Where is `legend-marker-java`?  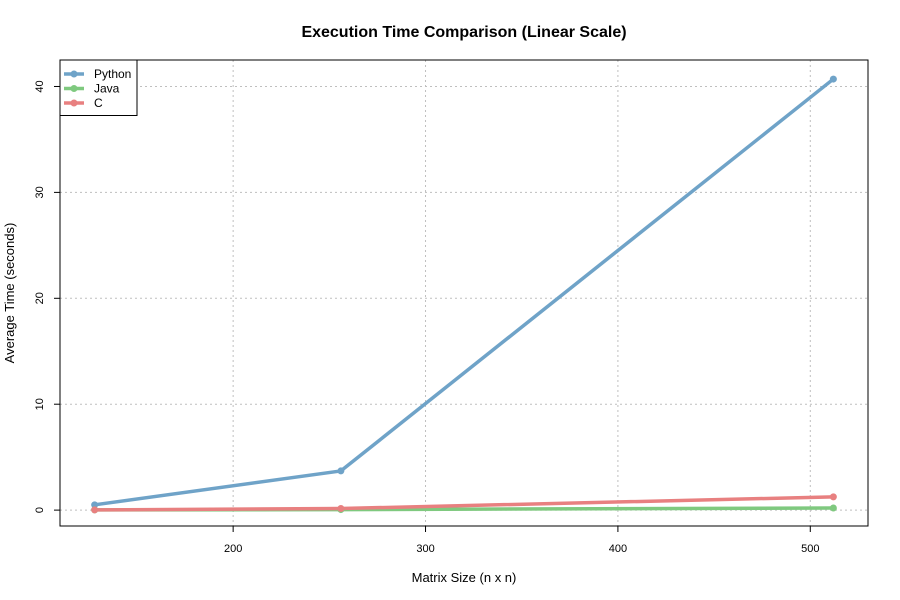 legend-marker-java is located at coordinates (74, 88).